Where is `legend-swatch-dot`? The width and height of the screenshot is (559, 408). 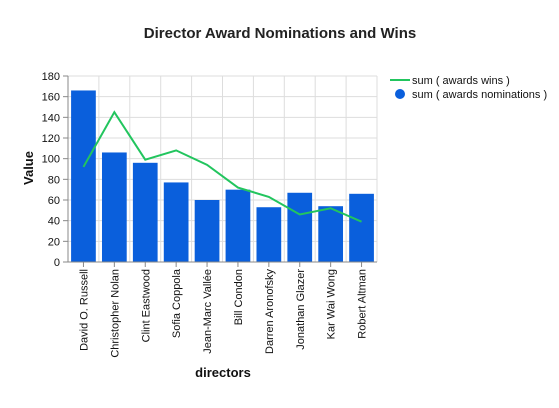
legend-swatch-dot is located at coordinates (400, 94).